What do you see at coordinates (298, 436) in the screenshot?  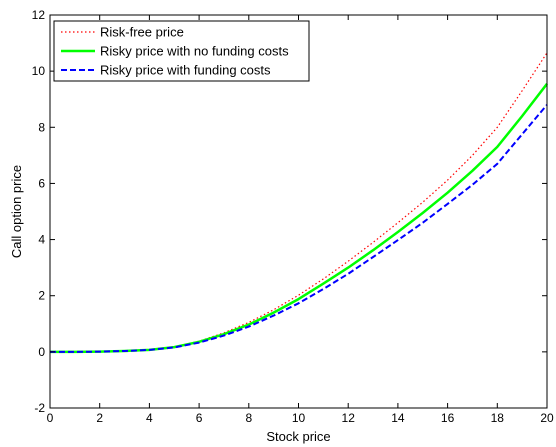 I see `x-axis-label: Stock price` at bounding box center [298, 436].